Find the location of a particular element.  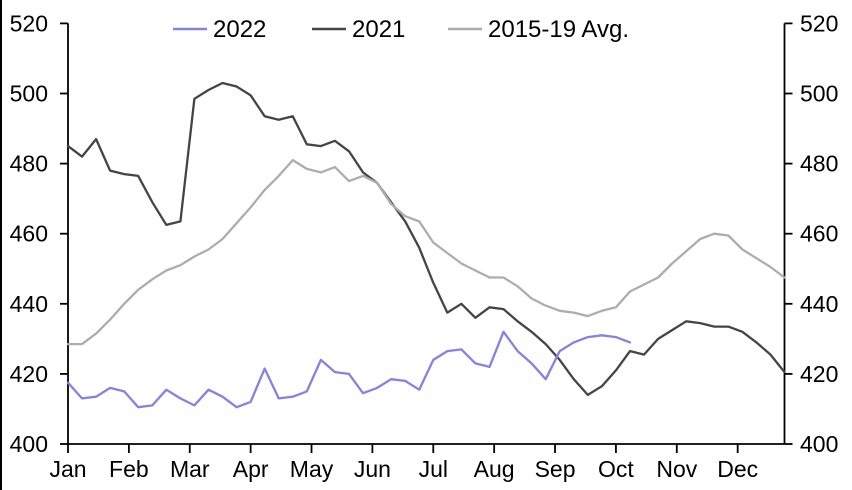

series-line-2022 is located at coordinates (349, 369).